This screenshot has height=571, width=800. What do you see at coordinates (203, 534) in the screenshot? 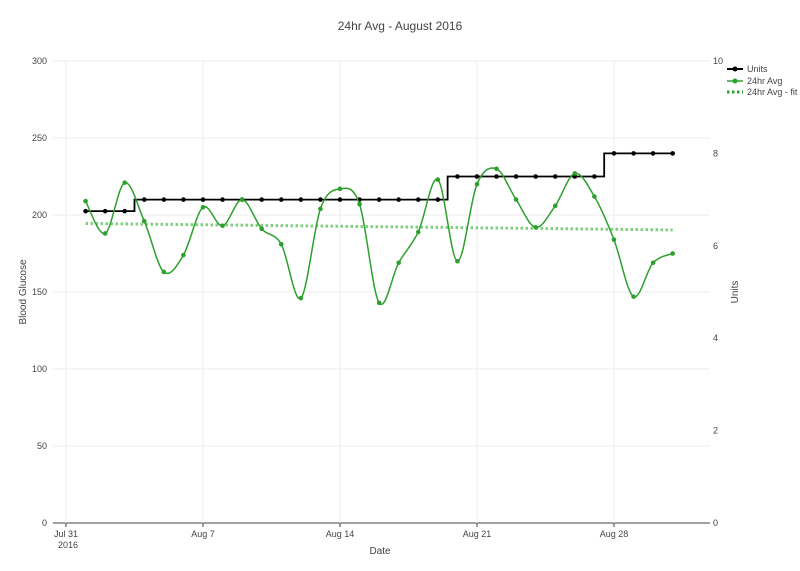
I see `x-tick-label: Aug 7` at bounding box center [203, 534].